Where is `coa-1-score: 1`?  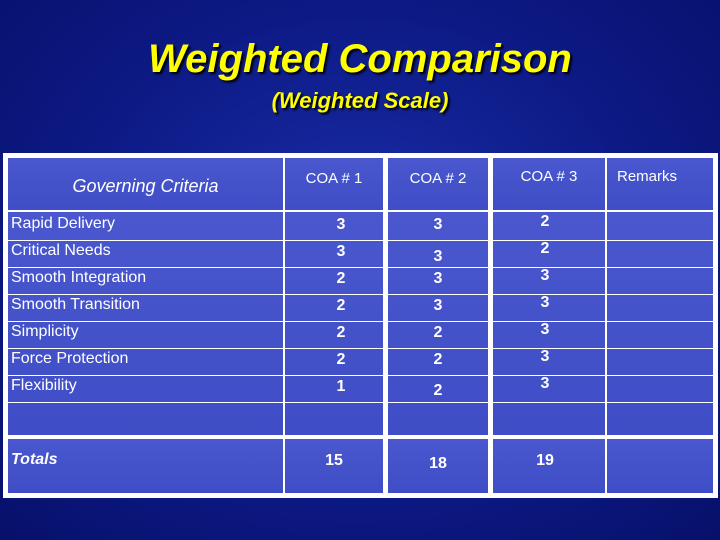
coa-1-score: 1 is located at coordinates (341, 386).